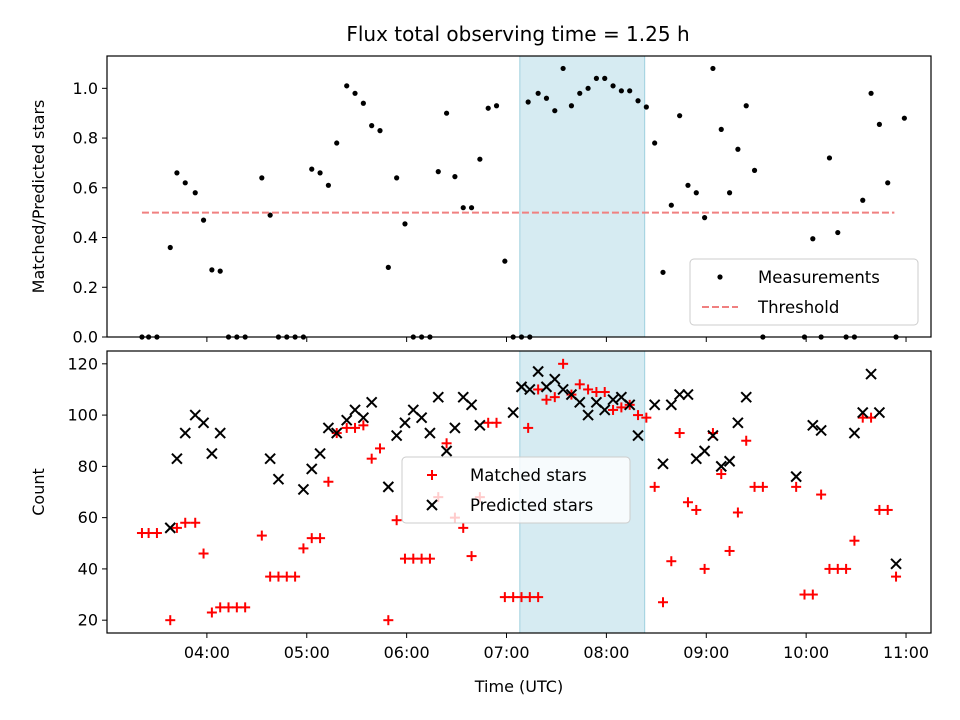 This screenshot has width=960, height=720. Describe the element at coordinates (706, 652) in the screenshot. I see `x-tick-label: 09:00` at that location.